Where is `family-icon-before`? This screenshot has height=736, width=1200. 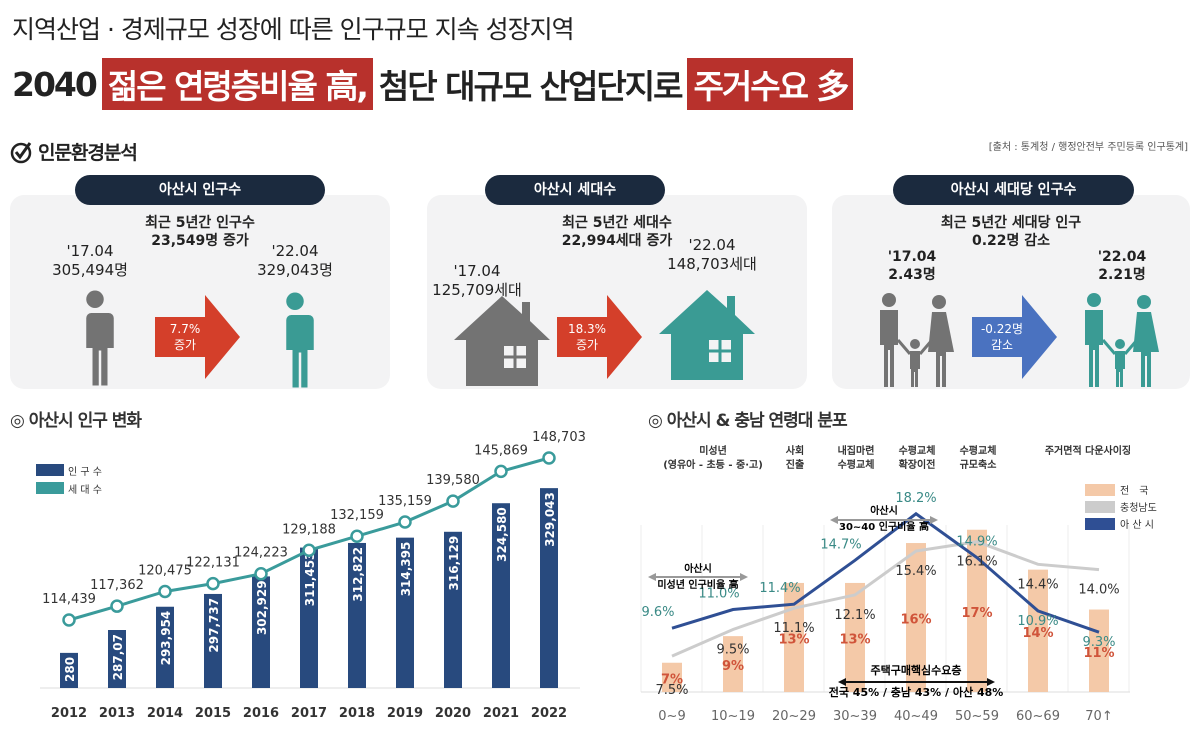
family-icon-before is located at coordinates (917, 342).